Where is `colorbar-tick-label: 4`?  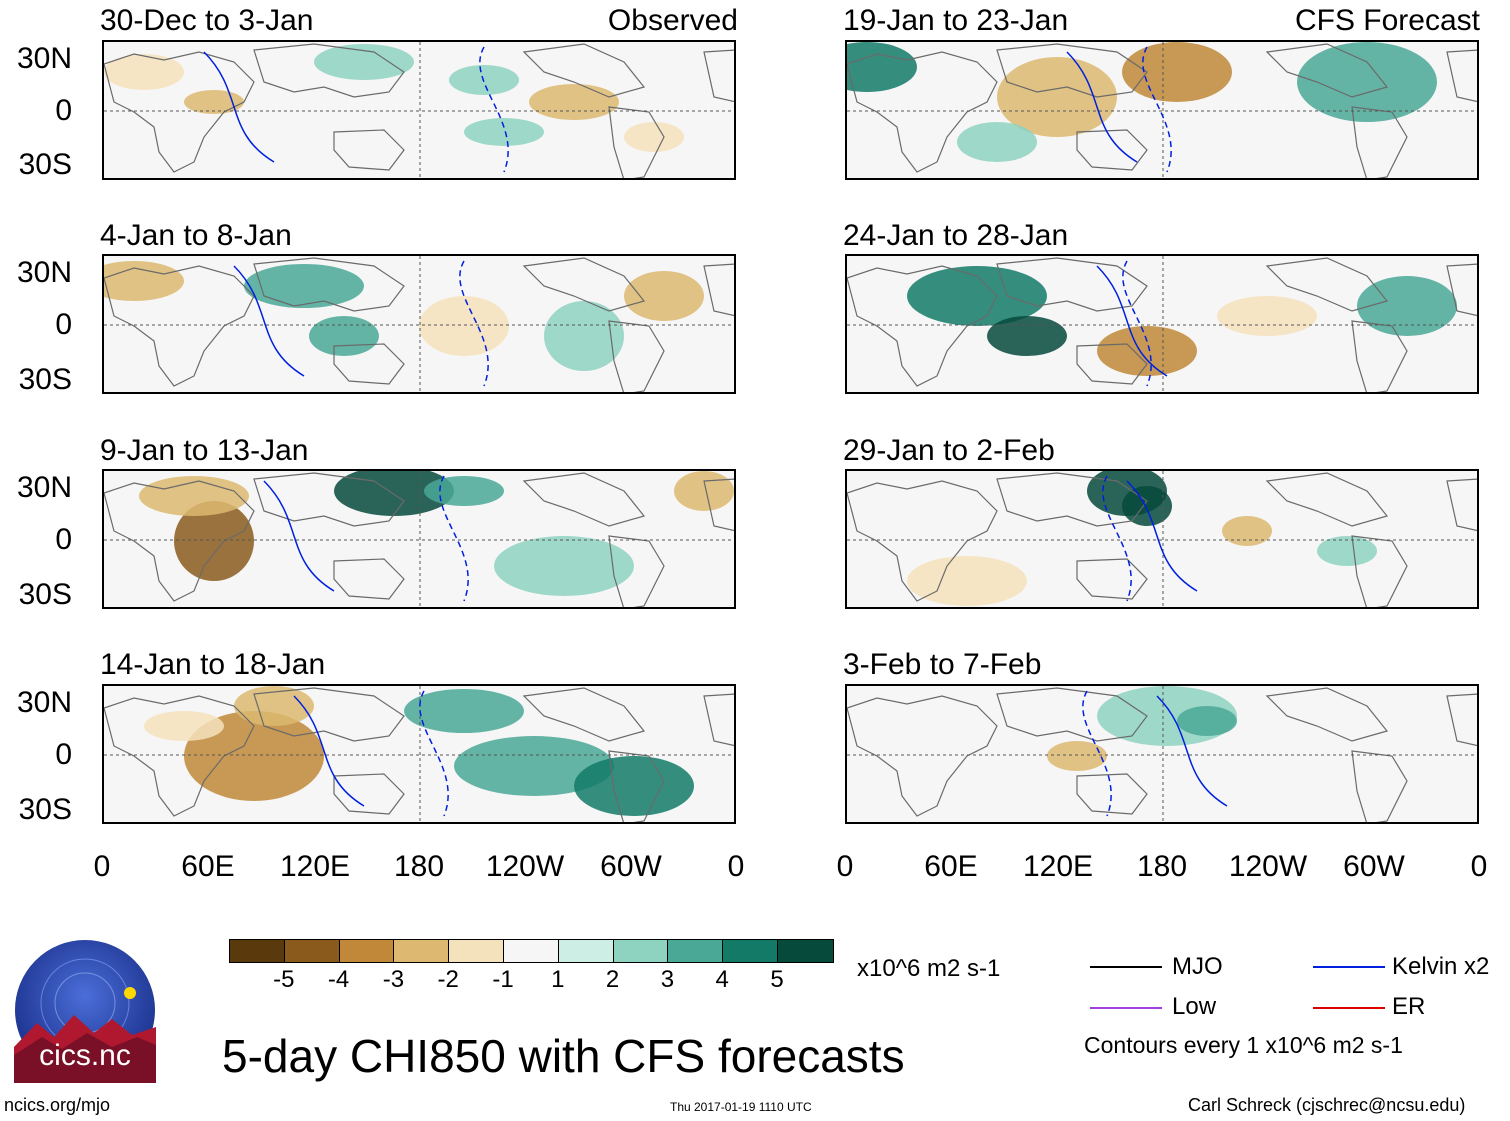
colorbar-tick-label: 4 is located at coordinates (722, 979).